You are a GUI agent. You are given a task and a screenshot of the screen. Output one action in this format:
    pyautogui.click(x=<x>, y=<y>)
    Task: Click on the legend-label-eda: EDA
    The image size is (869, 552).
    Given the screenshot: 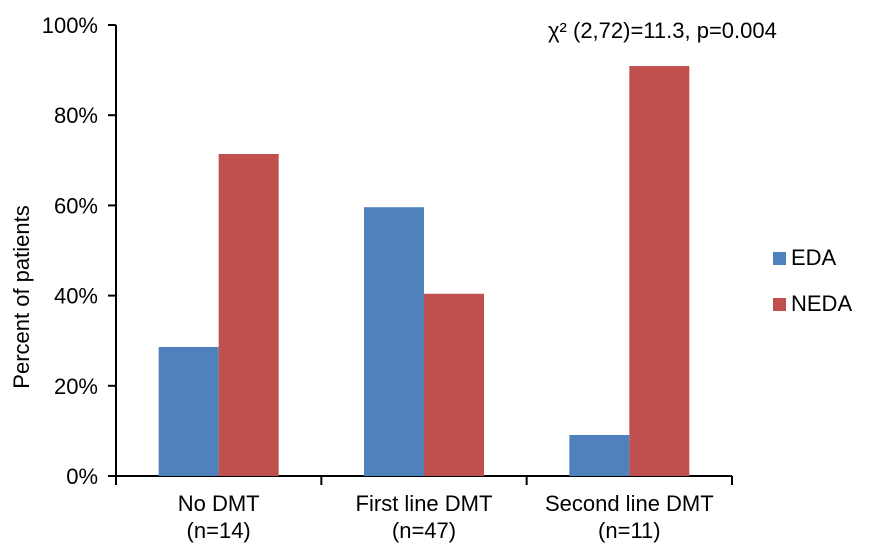 What is the action you would take?
    pyautogui.click(x=814, y=257)
    